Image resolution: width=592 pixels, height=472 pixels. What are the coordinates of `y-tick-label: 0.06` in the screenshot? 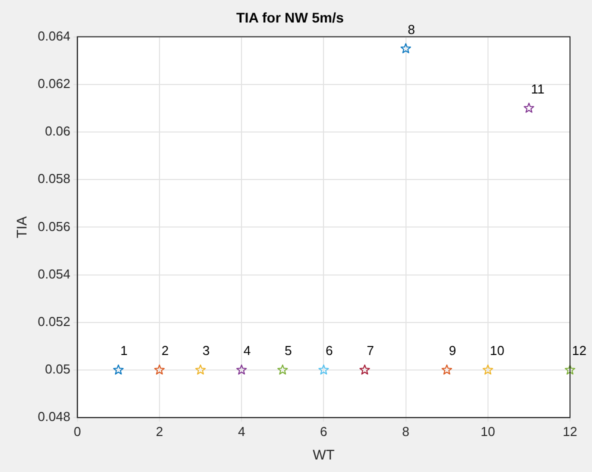 It's located at (57, 131).